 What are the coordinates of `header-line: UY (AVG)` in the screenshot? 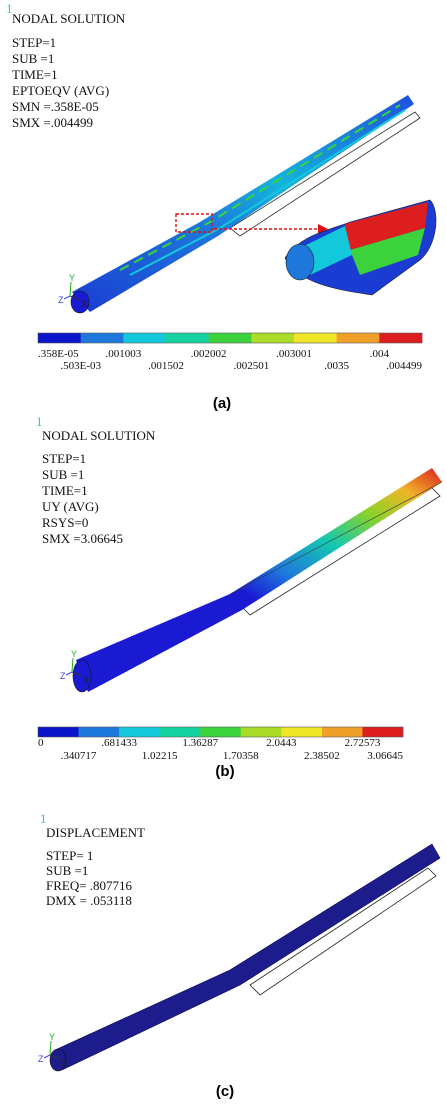 It's located at (70, 506).